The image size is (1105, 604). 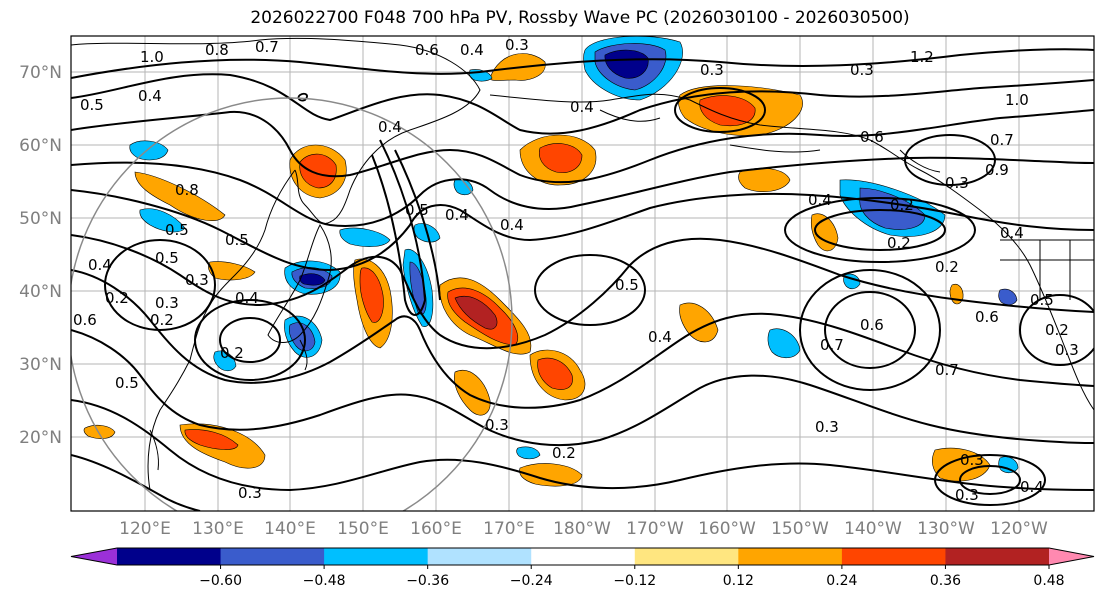 I want to click on lon-label: 130°W, so click(x=946, y=529).